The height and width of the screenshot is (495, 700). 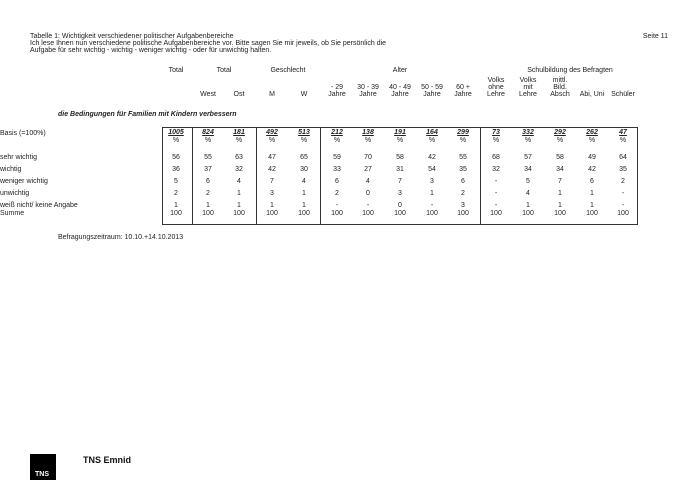 I want to click on page-number: Seite 11, so click(x=655, y=36).